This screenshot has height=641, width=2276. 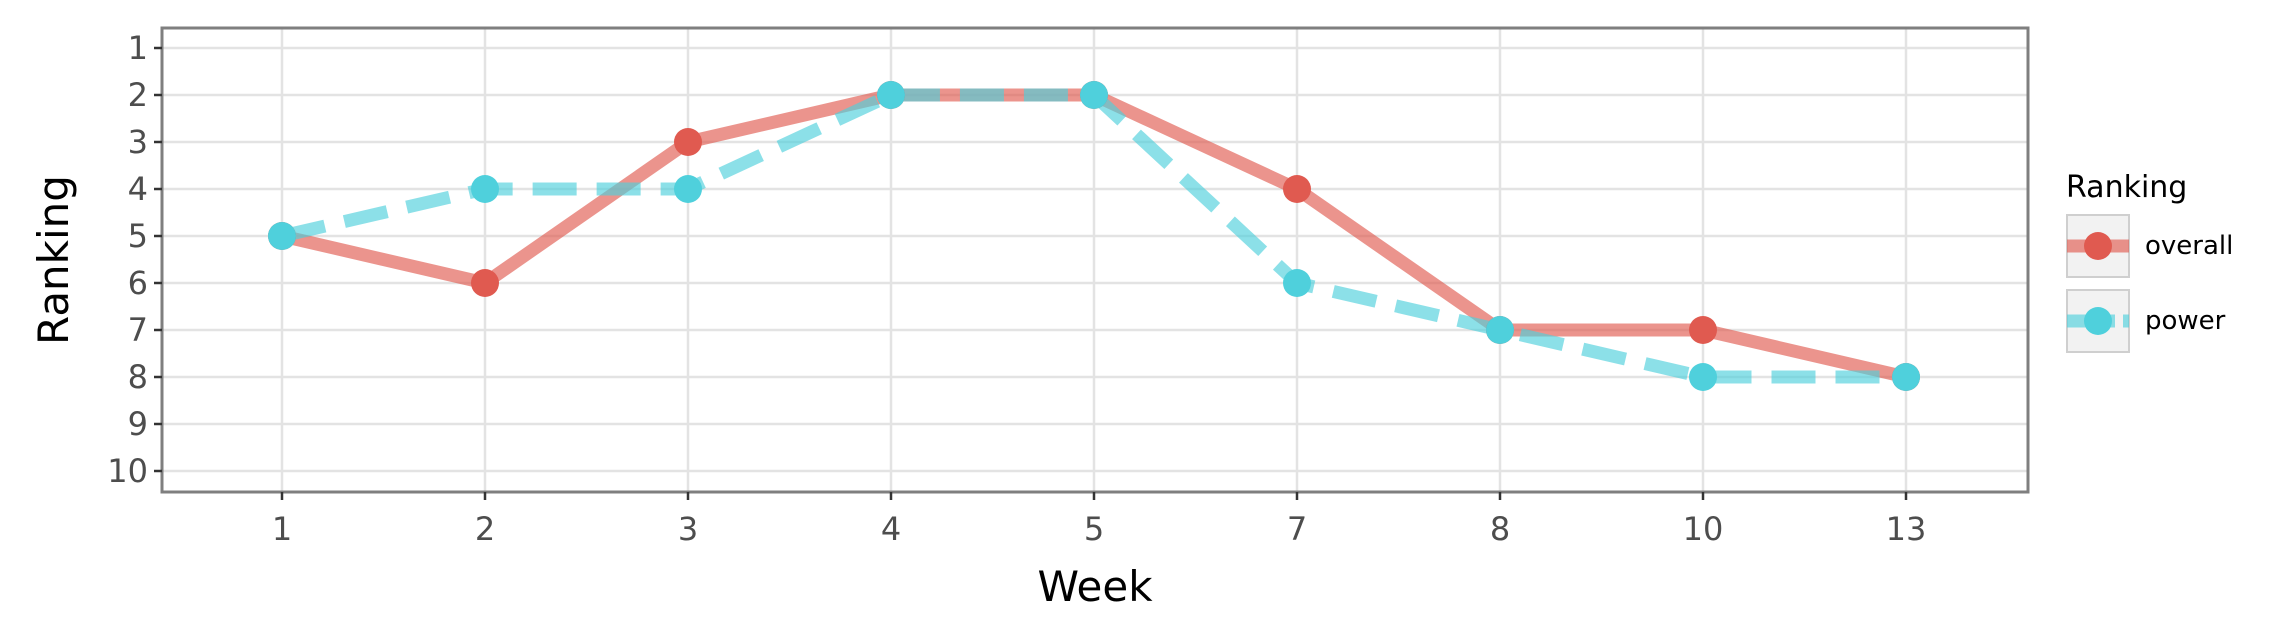 I want to click on y-tick-label: 2, so click(x=138, y=95).